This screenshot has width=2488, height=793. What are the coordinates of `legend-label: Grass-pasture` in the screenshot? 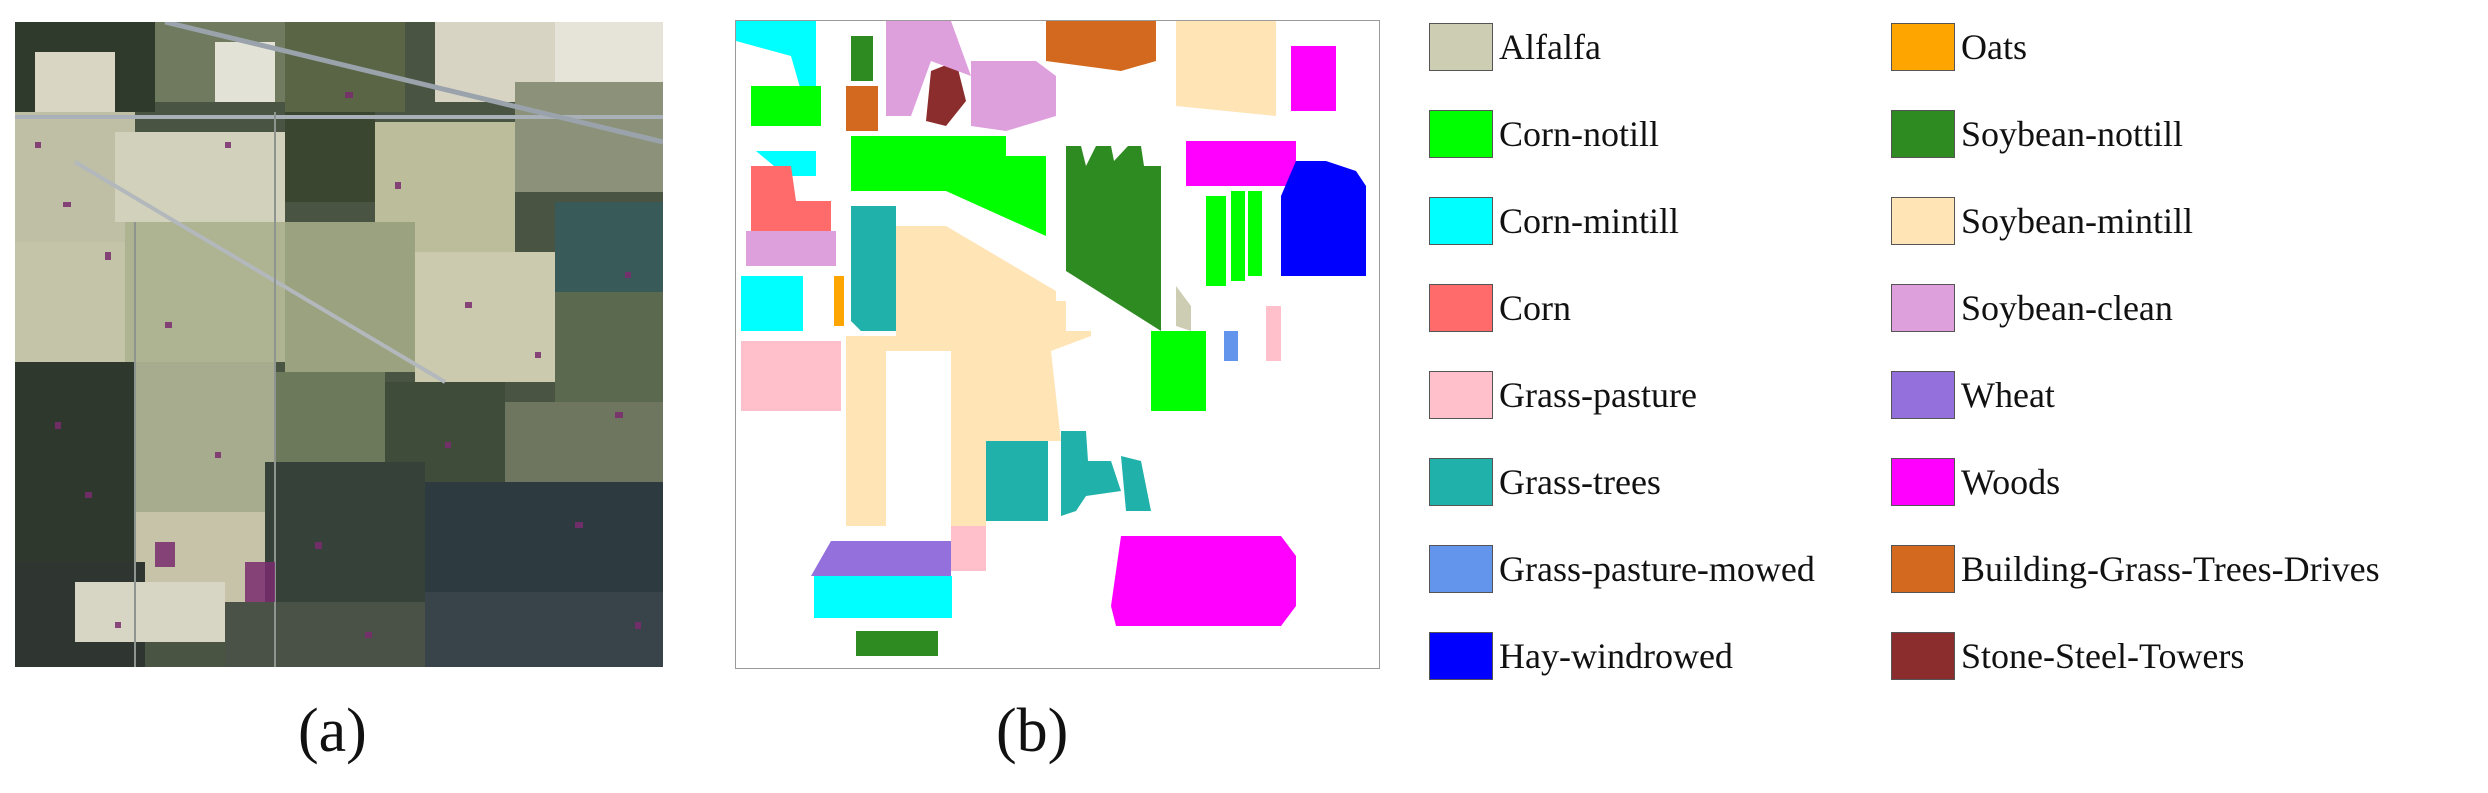 It's located at (1598, 395).